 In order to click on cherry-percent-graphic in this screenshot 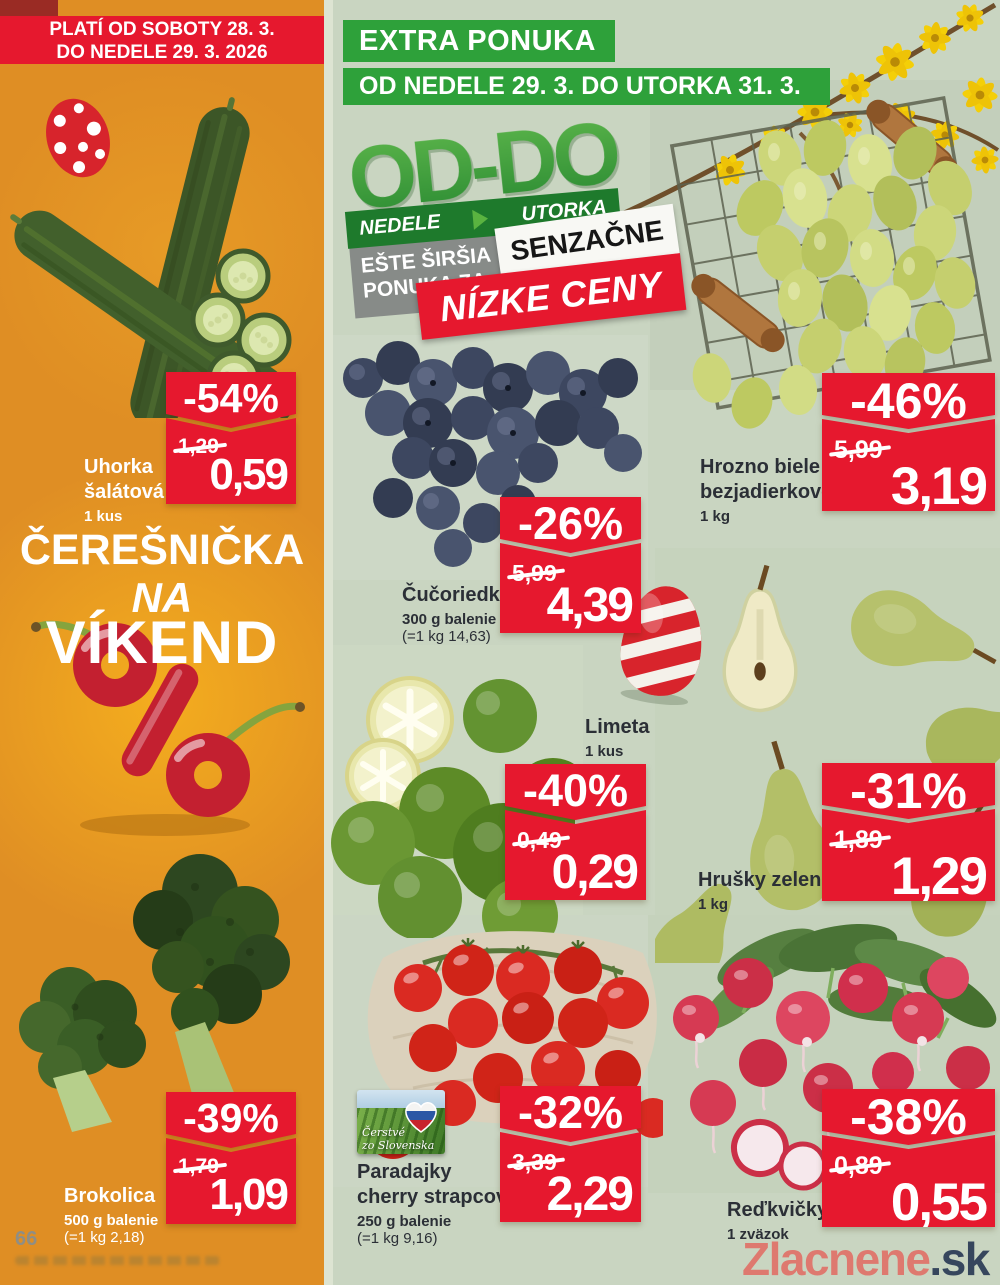, I will do `click(168, 728)`.